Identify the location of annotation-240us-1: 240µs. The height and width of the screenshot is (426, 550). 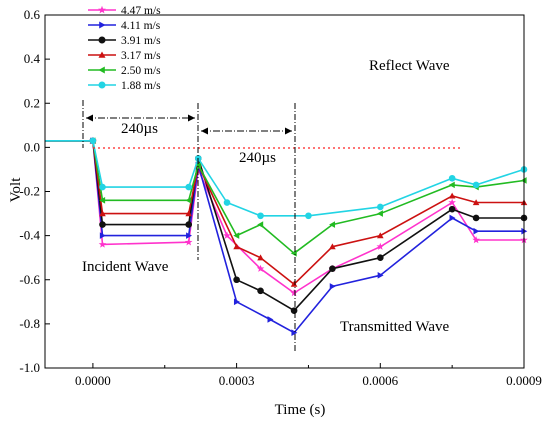
(139, 129).